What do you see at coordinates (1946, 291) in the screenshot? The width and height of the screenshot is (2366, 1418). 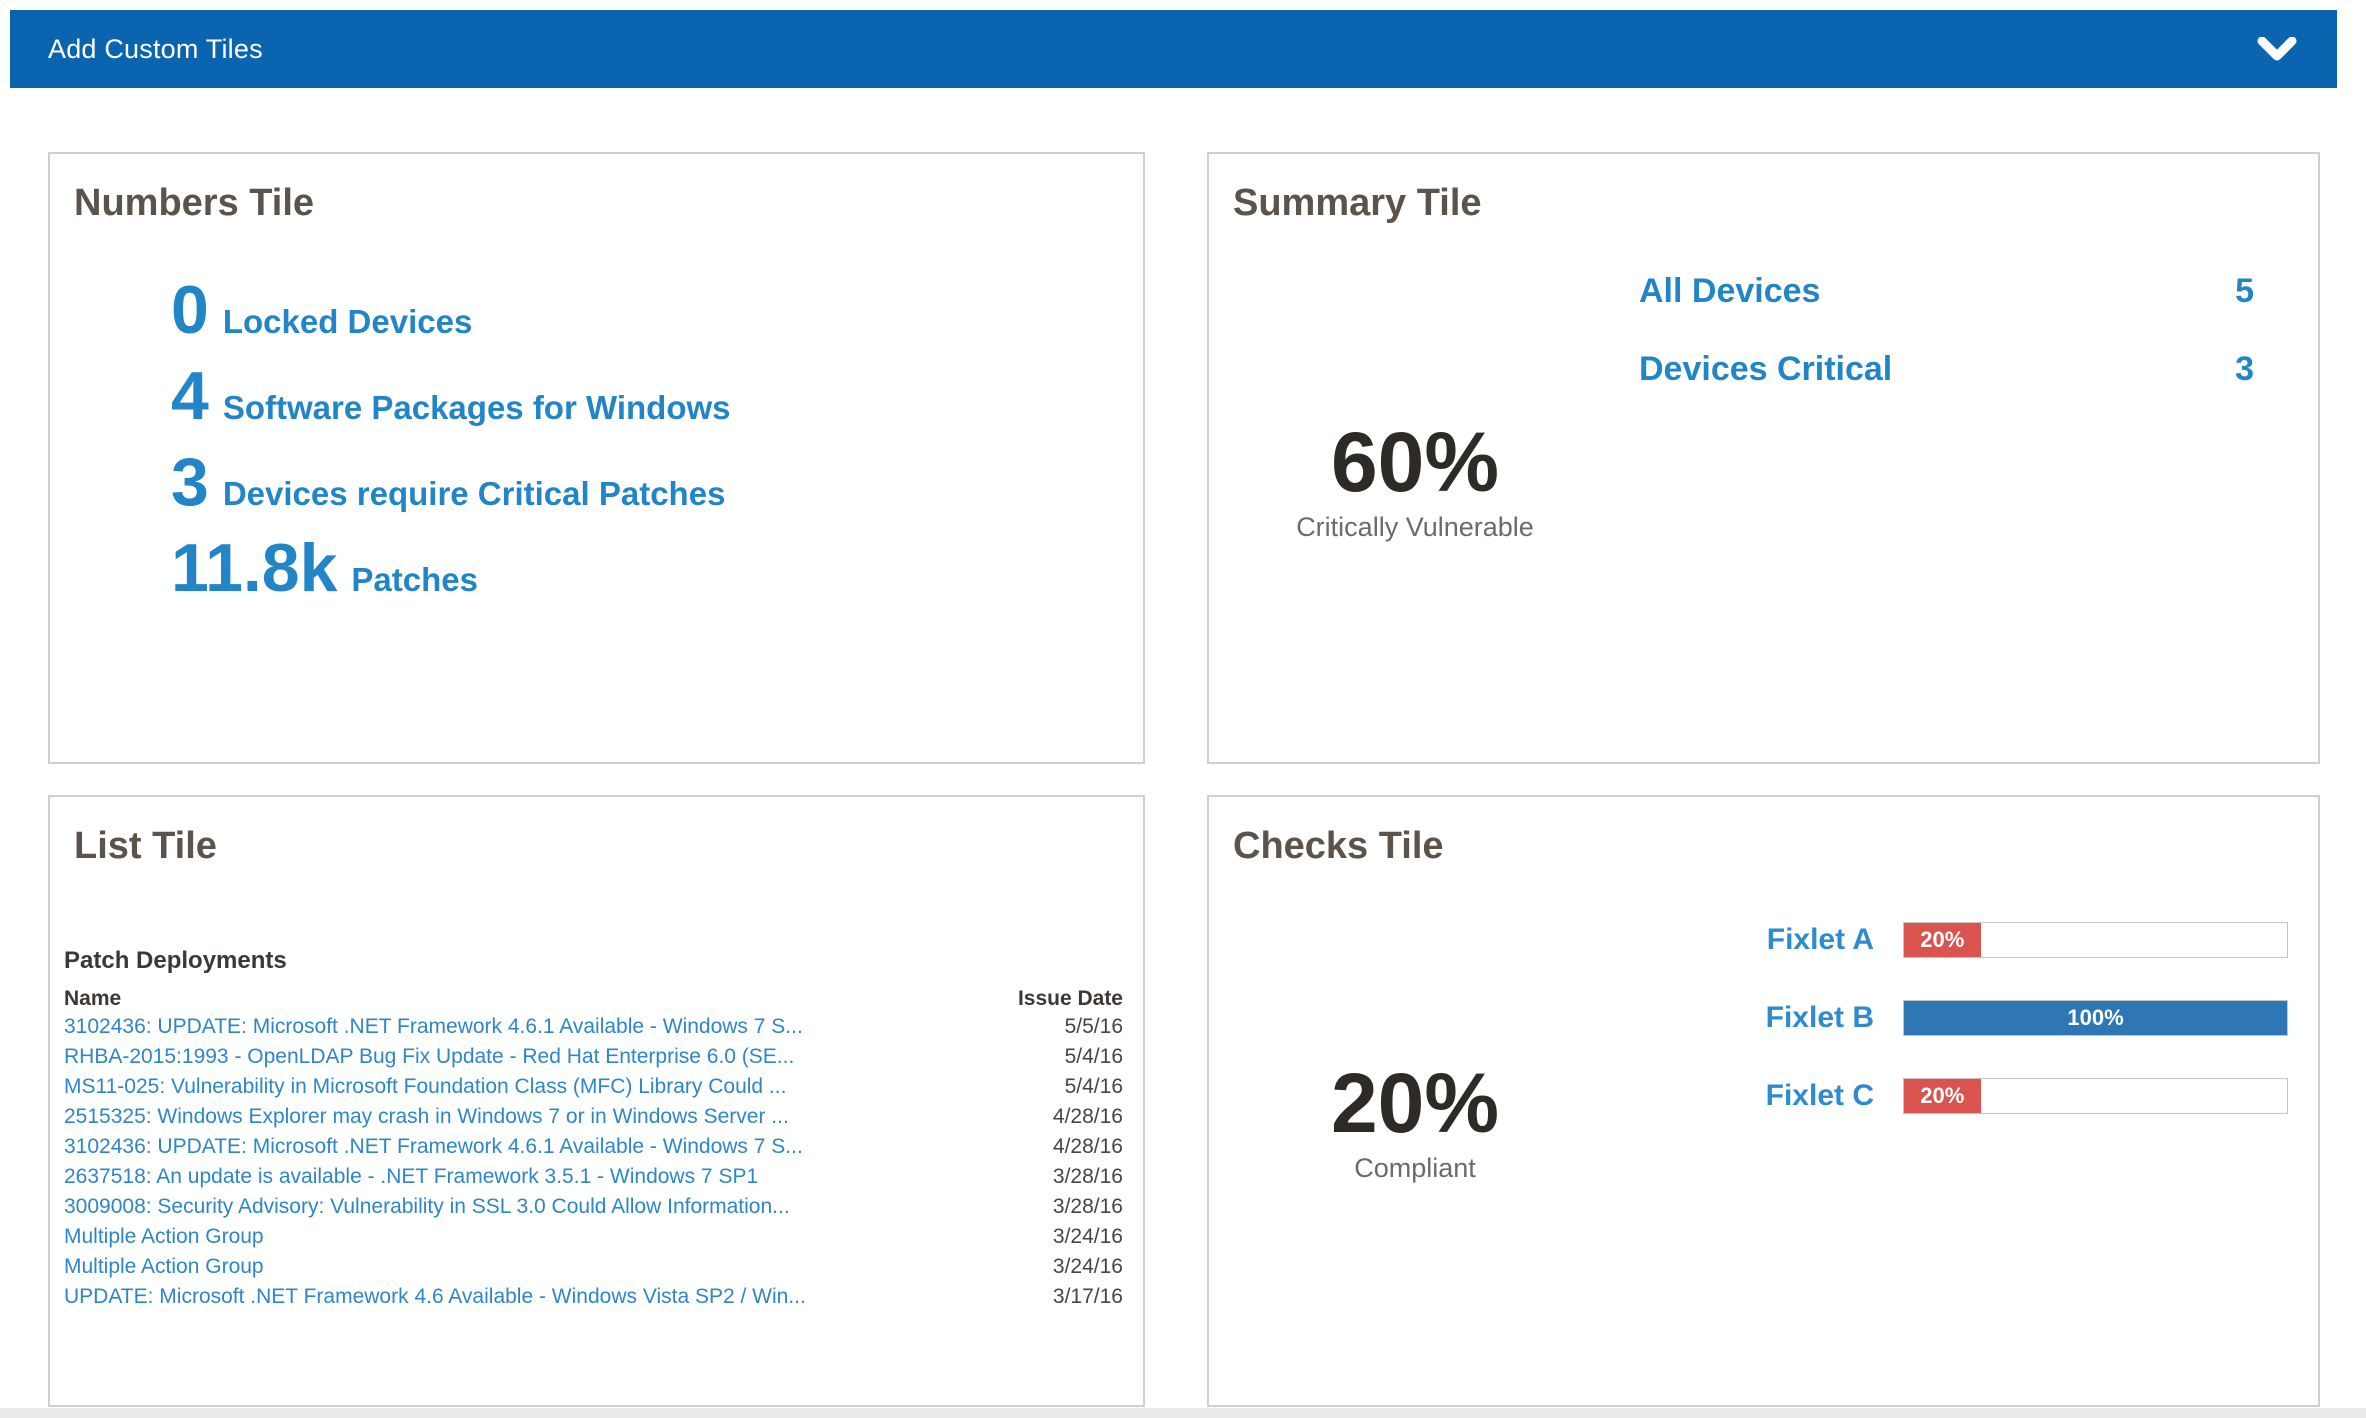 I see `stat-row-all-devices: All Devices 5` at bounding box center [1946, 291].